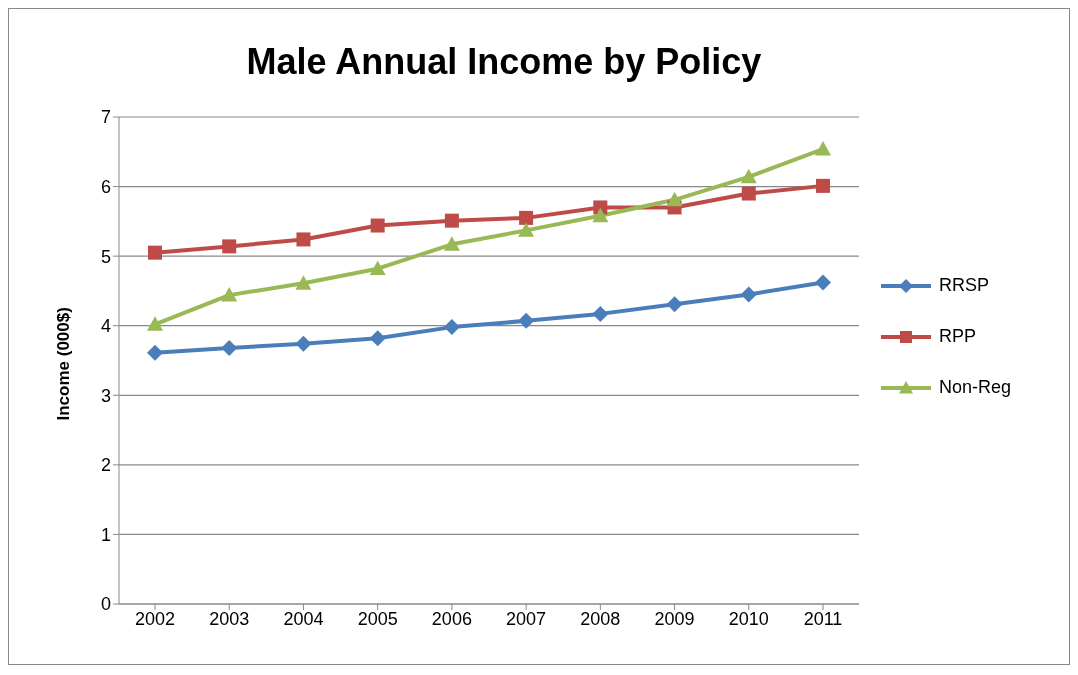  Describe the element at coordinates (600, 618) in the screenshot. I see `x-tick-label: 2008` at that location.